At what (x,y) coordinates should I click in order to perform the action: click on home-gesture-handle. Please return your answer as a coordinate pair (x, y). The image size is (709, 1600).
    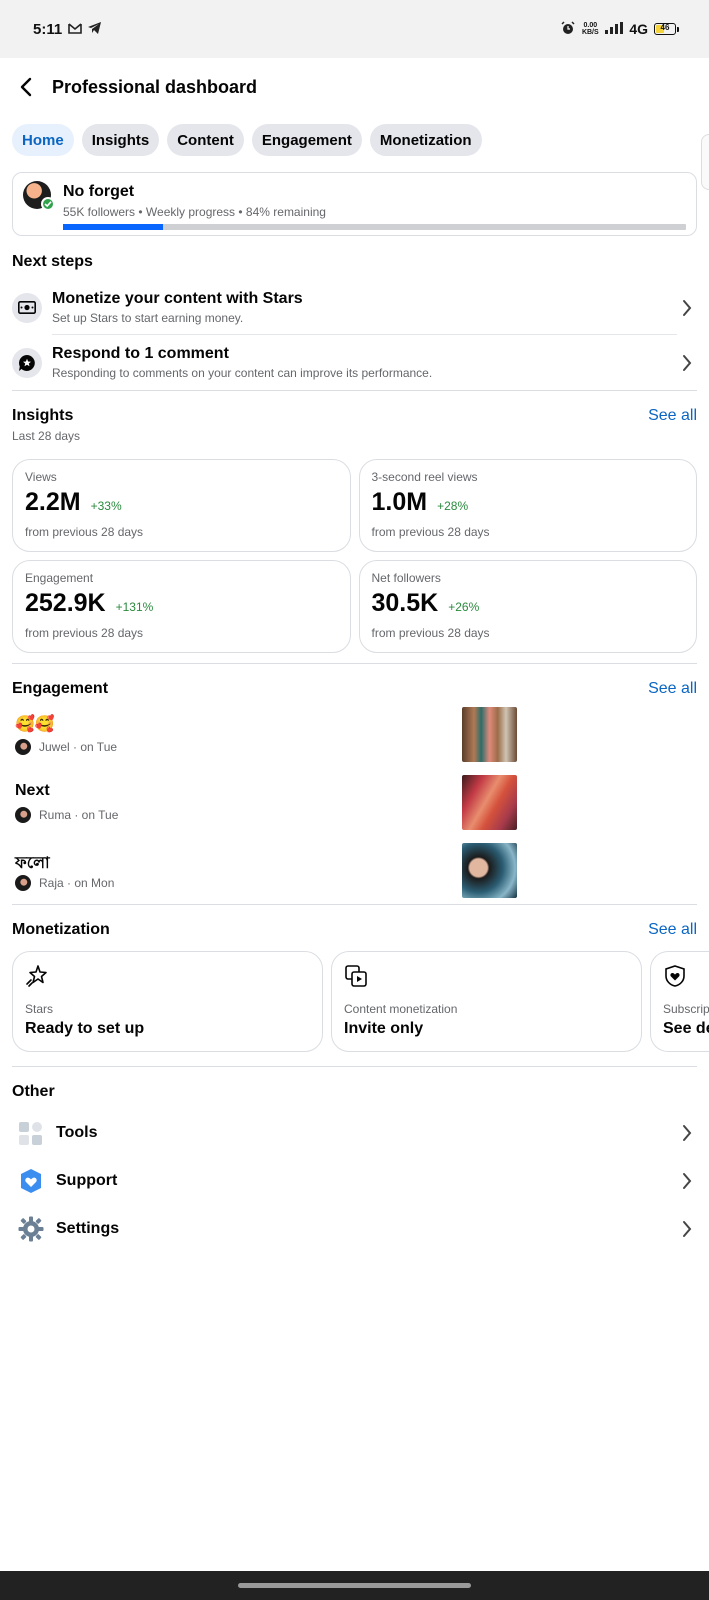
    Looking at the image, I should click on (354, 1585).